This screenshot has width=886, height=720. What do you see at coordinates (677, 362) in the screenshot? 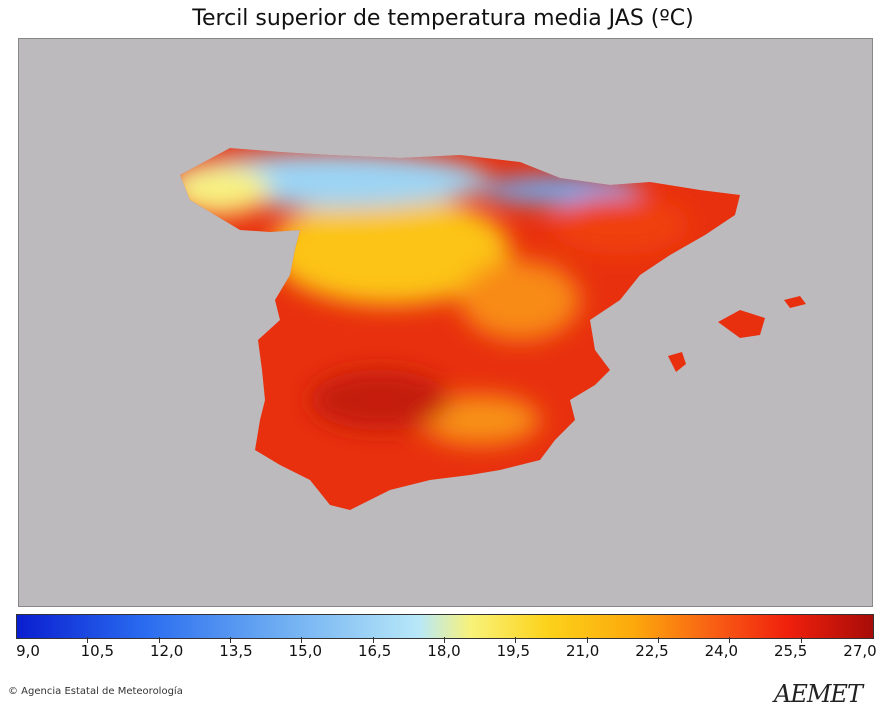
I see `ibiza` at bounding box center [677, 362].